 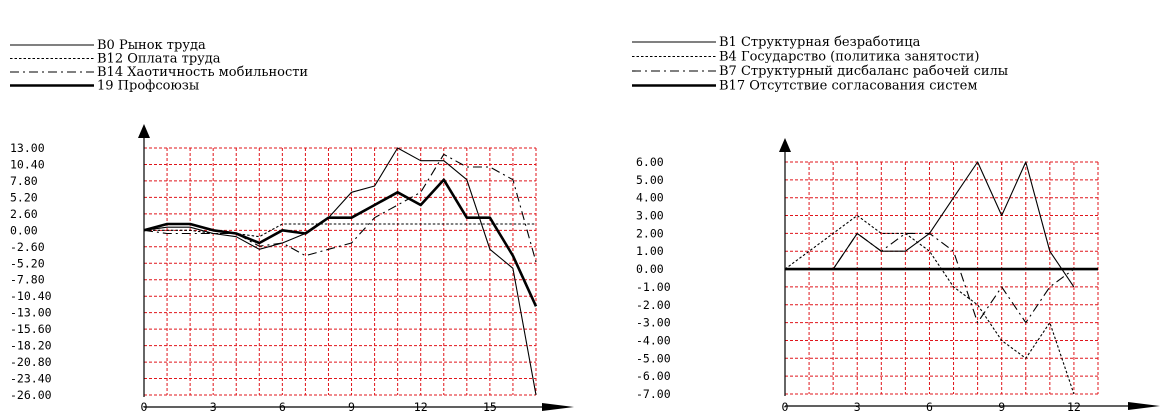 I want to click on y-tick-label: -20.80, so click(x=31, y=362).